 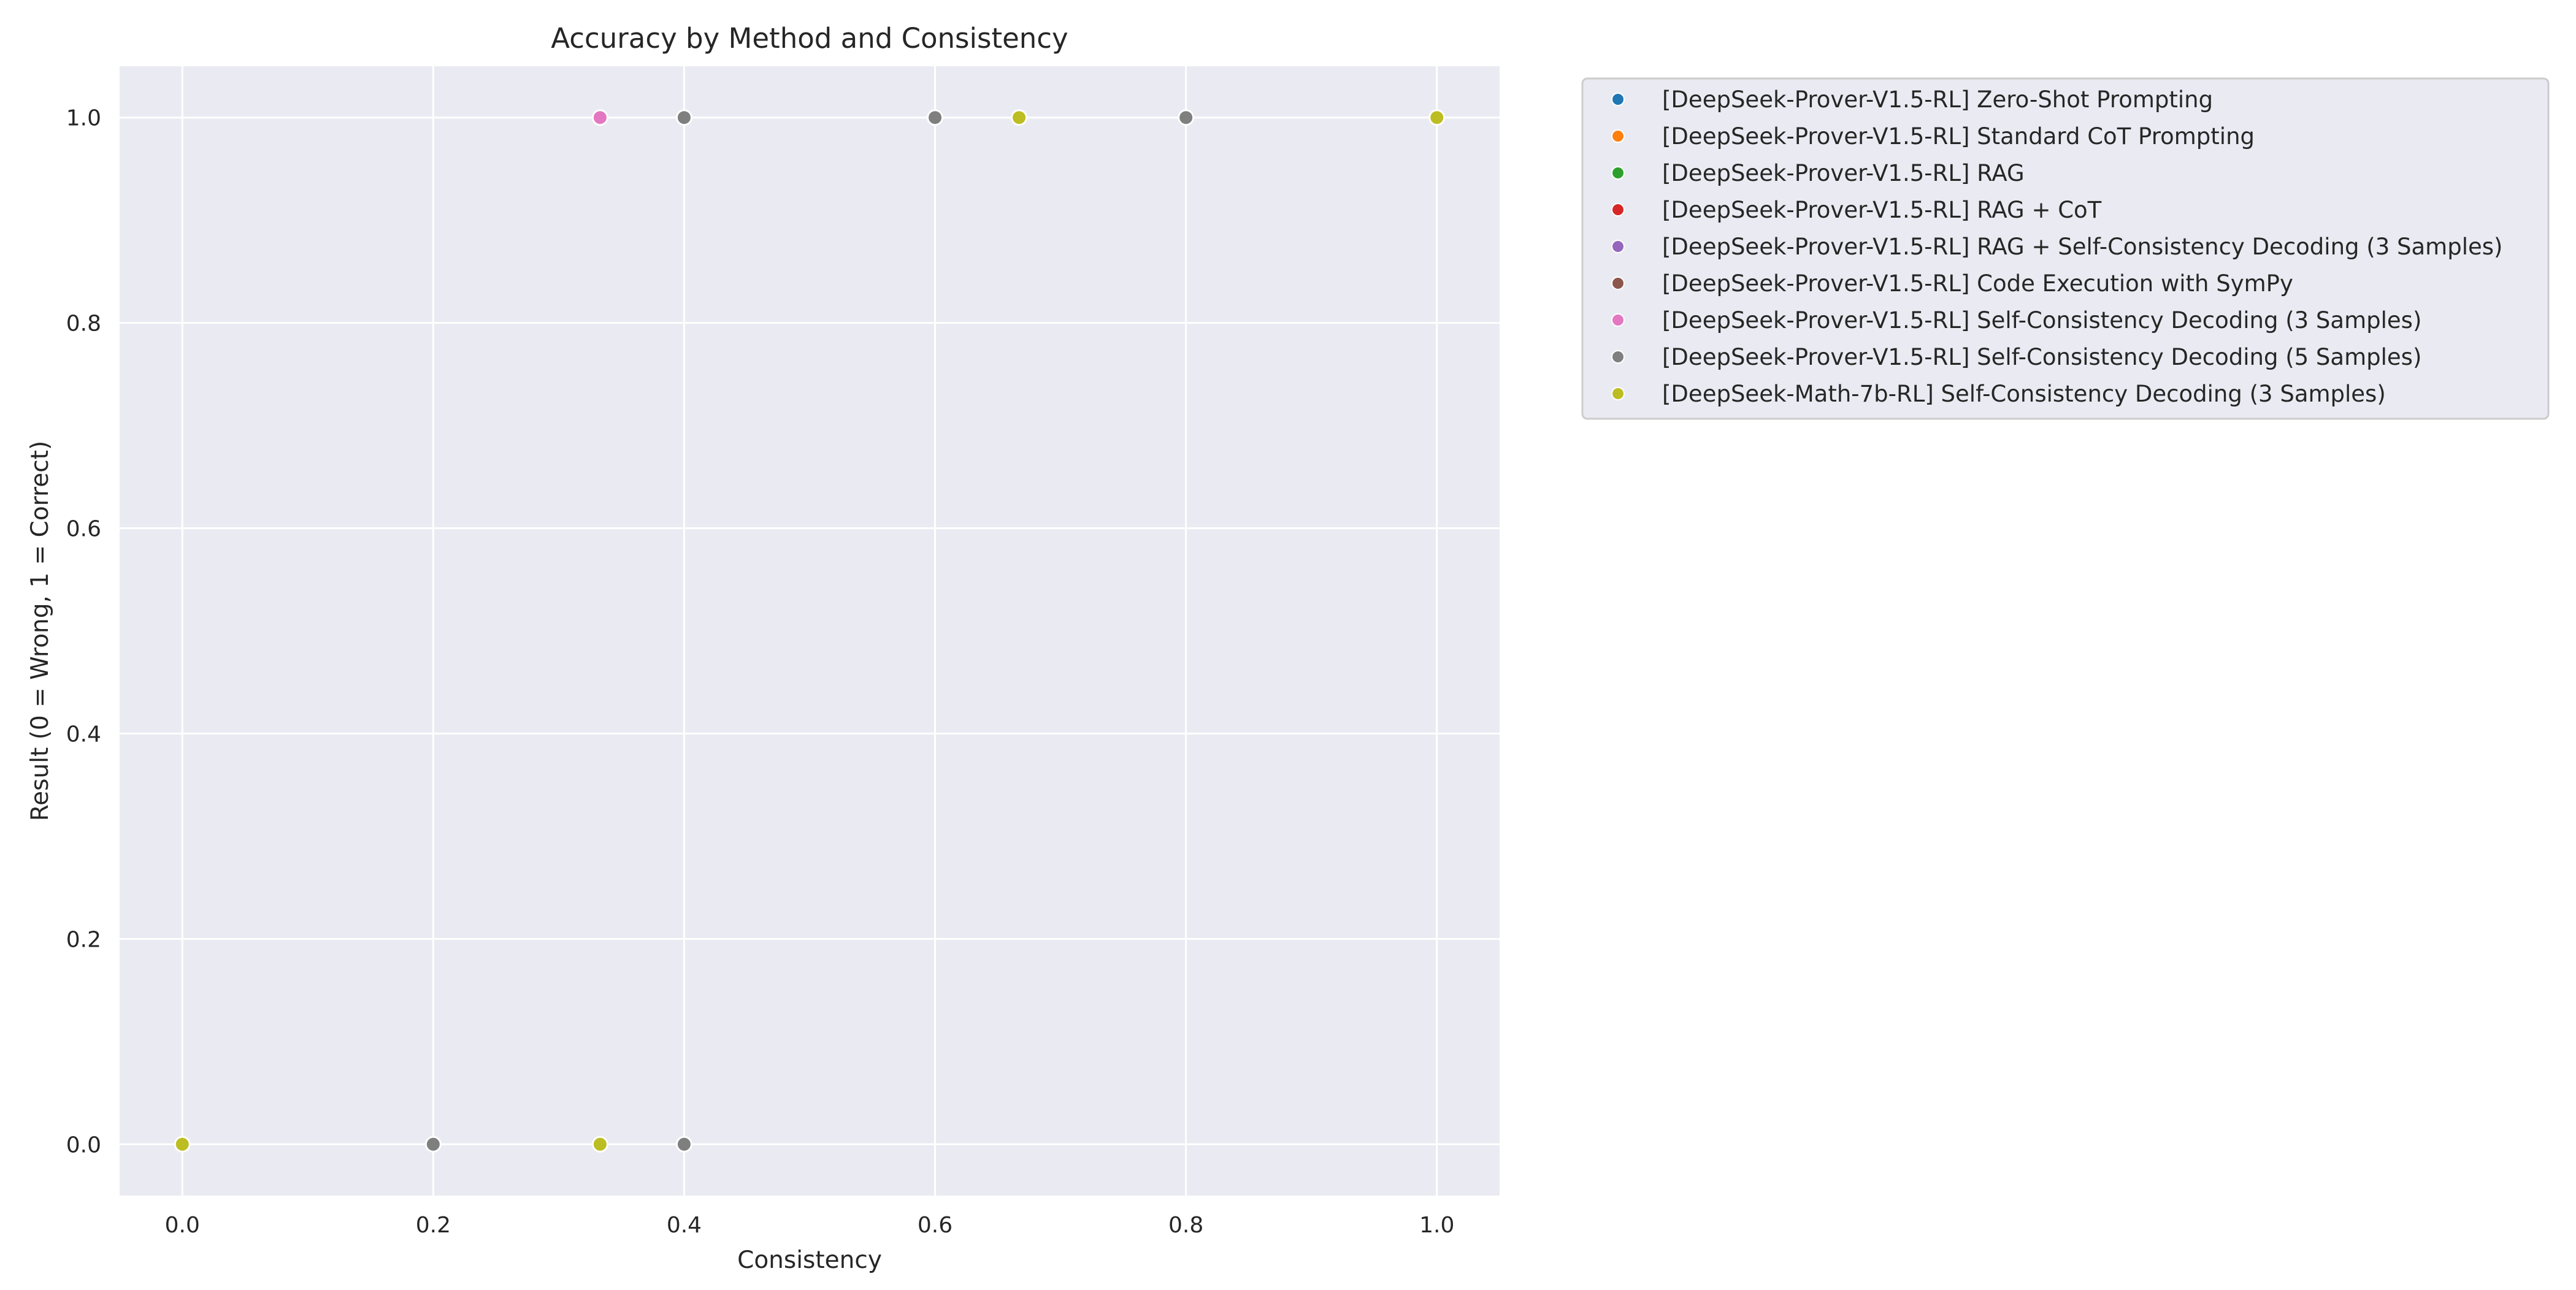 What do you see at coordinates (684, 1225) in the screenshot?
I see `x-tick-label: 0.4` at bounding box center [684, 1225].